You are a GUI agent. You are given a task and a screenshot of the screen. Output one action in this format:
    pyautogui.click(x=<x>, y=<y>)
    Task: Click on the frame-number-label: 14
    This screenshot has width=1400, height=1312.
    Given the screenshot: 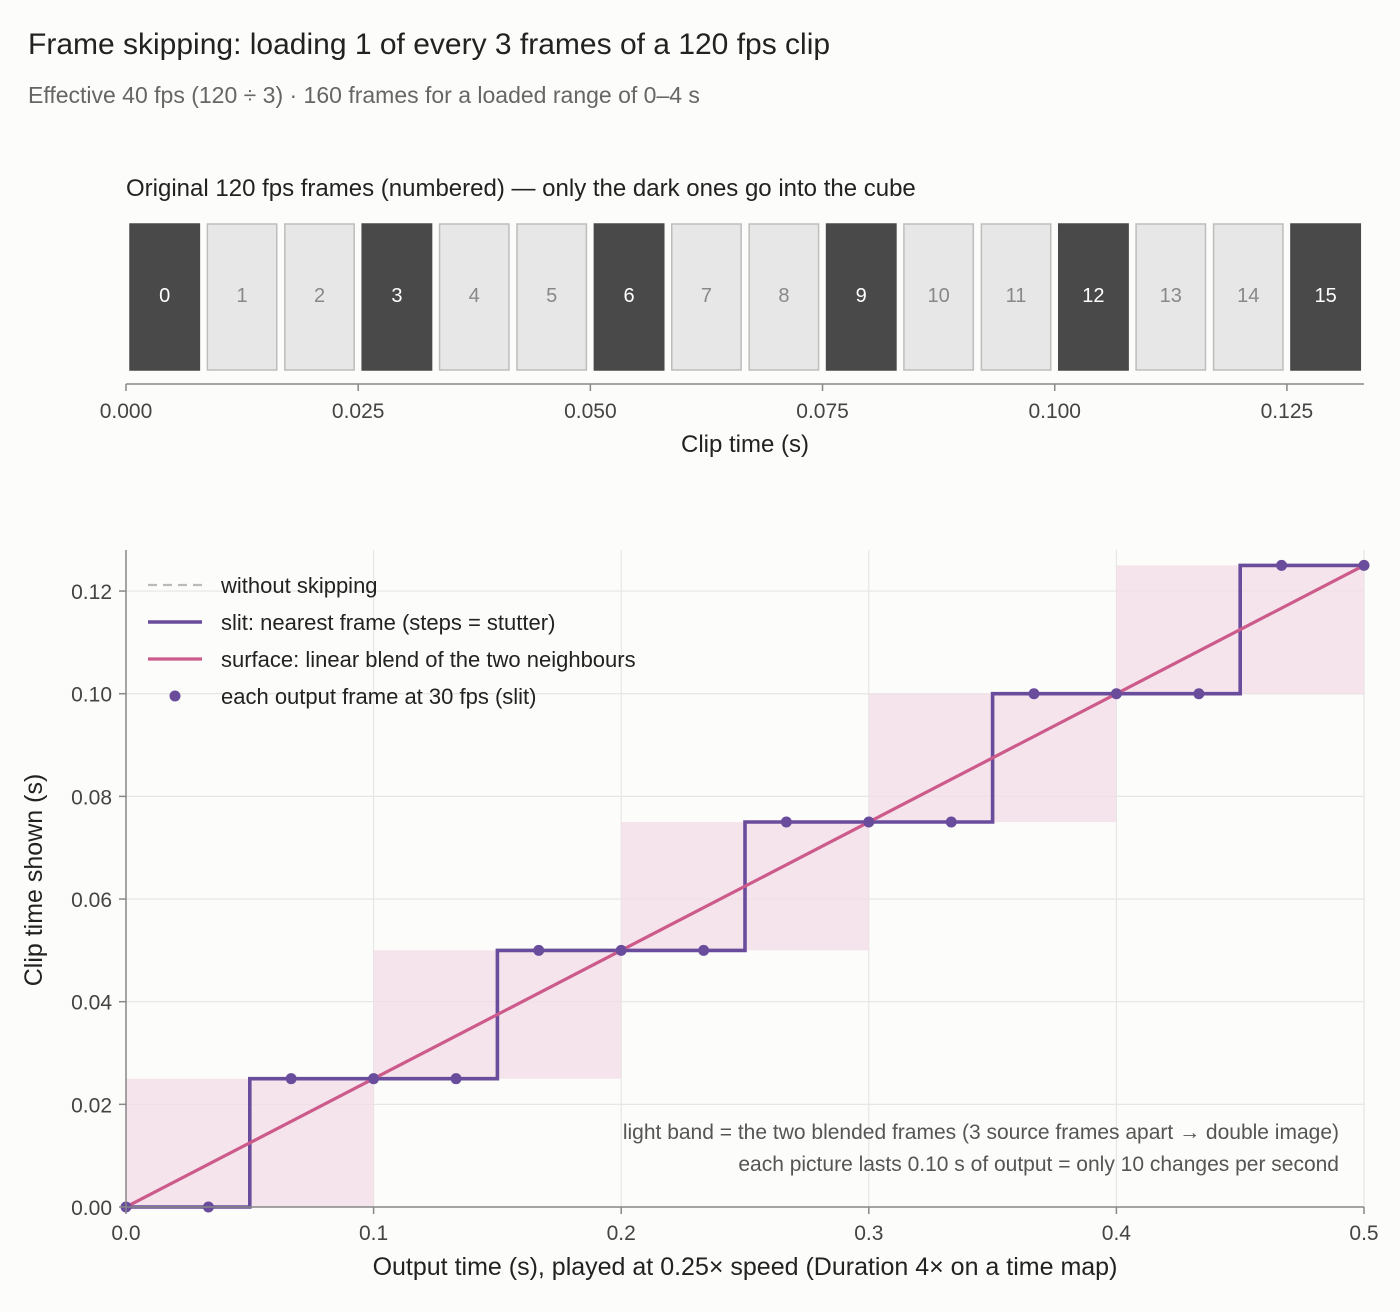 What is the action you would take?
    pyautogui.click(x=1248, y=296)
    